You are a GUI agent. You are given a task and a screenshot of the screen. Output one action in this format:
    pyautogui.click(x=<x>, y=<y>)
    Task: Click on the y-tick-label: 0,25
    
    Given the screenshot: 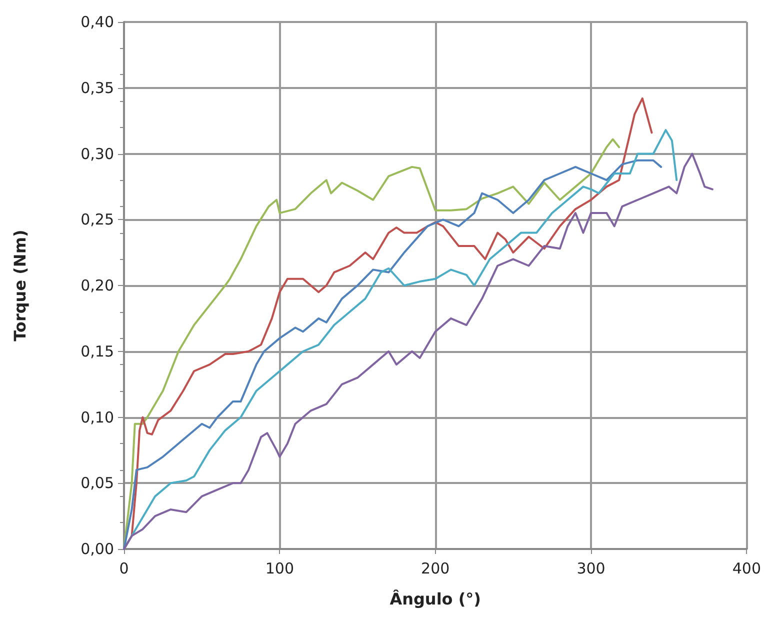 What is the action you would take?
    pyautogui.click(x=97, y=219)
    